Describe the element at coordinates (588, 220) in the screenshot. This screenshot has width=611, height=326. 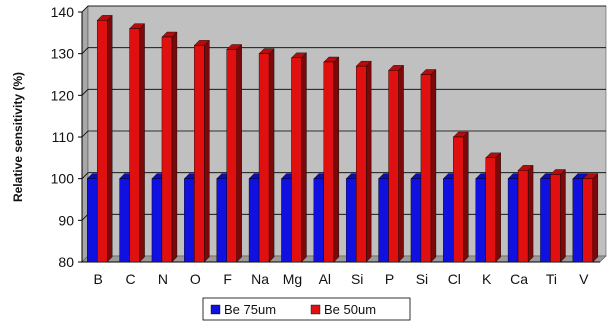
I see `bar-be-50um-v` at that location.